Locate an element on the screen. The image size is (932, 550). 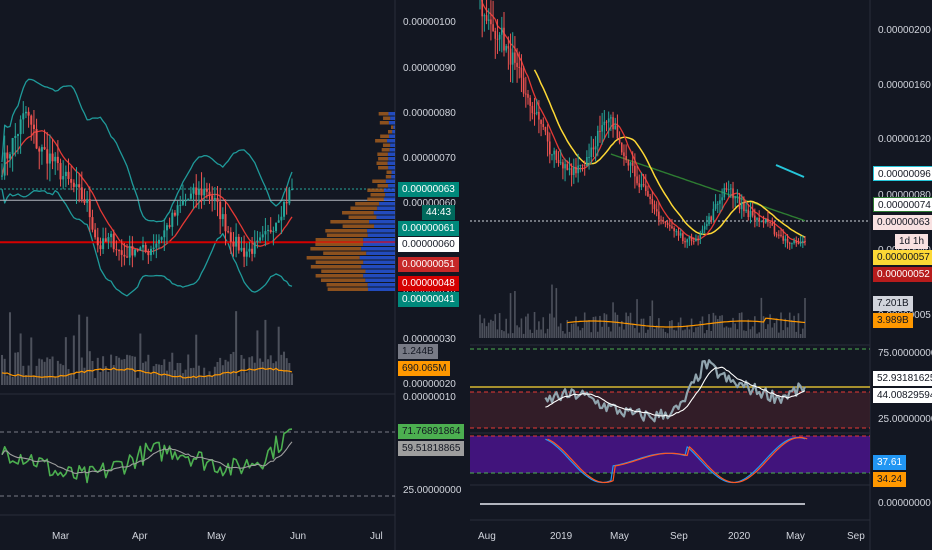
time-axis-label: May is located at coordinates (216, 536).